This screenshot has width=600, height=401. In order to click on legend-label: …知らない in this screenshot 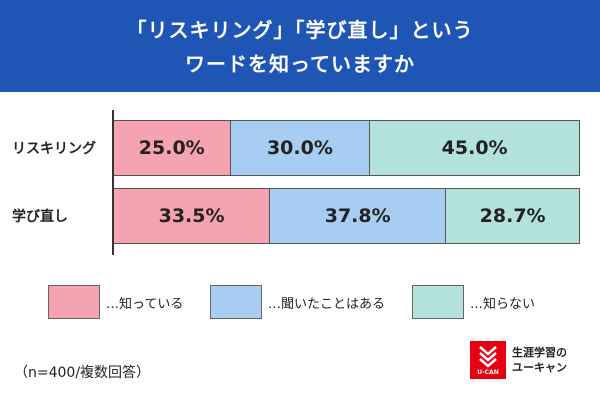, I will do `click(503, 304)`.